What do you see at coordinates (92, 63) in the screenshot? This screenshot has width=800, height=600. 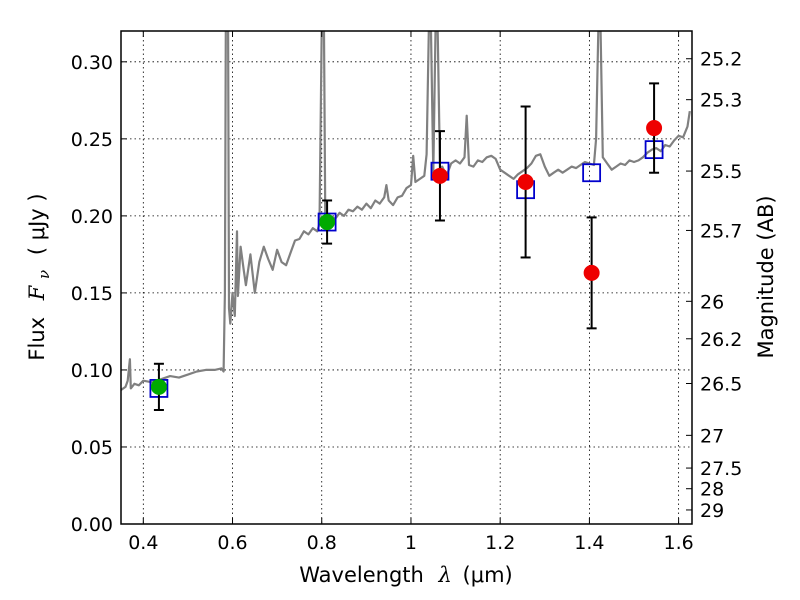 I see `y-tick-label: 0.30` at bounding box center [92, 63].